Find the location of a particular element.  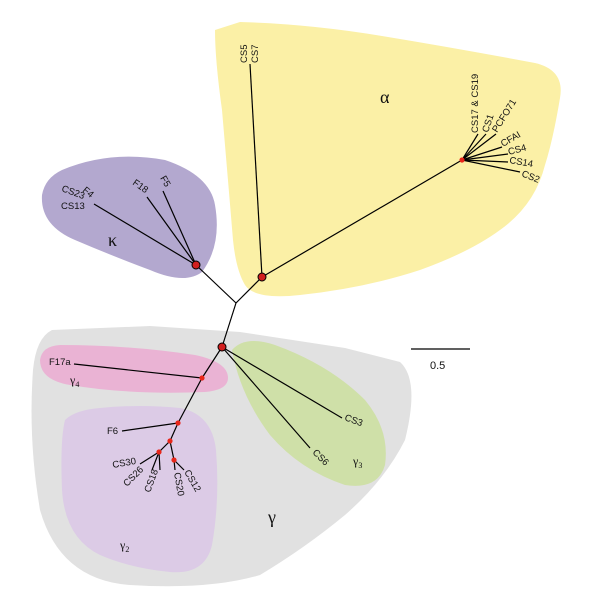

node-gamma2-b is located at coordinates (170, 441).